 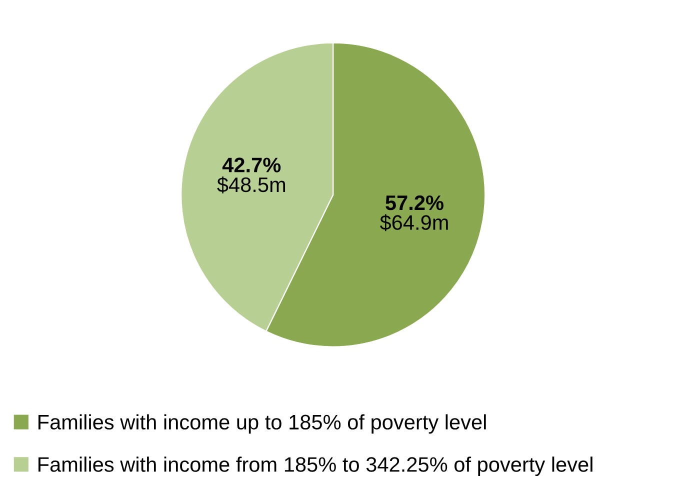 I want to click on data-label: 42.7% $48.5m, so click(x=251, y=176).